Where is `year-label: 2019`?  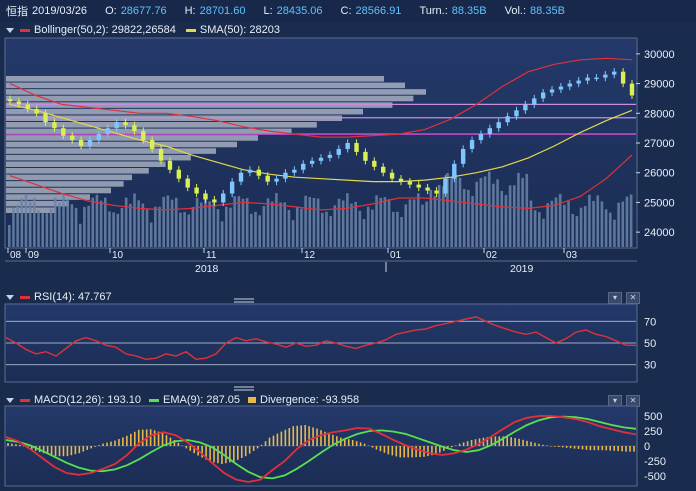
year-label: 2019 is located at coordinates (522, 269).